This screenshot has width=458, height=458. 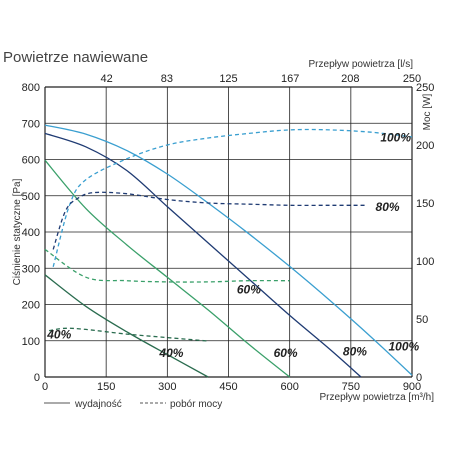 What do you see at coordinates (377, 397) in the screenshot?
I see `bottom-axis-label: Przepływ powietrza [m³/h]` at bounding box center [377, 397].